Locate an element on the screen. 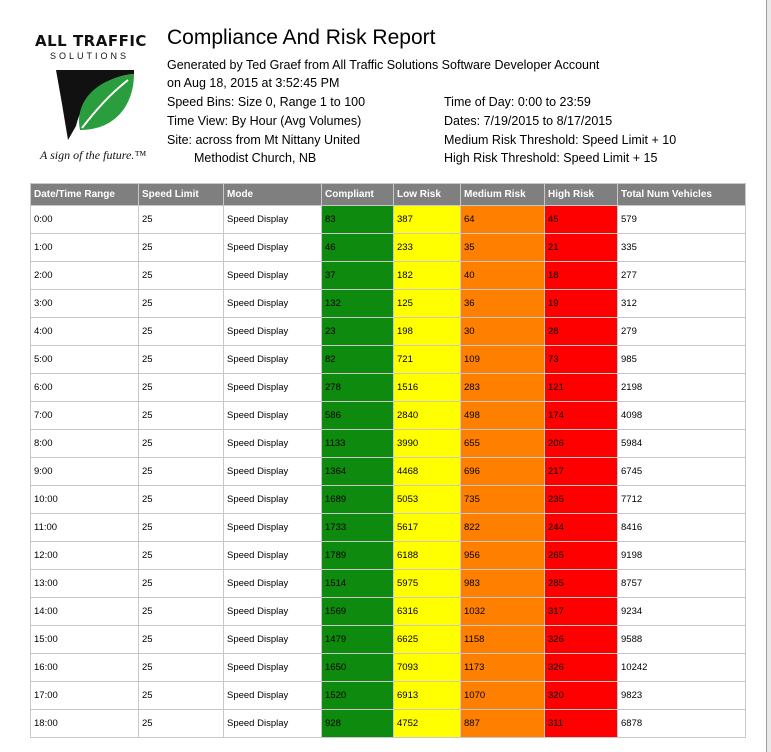 The width and height of the screenshot is (771, 752). table-row: 2:00 25 Speed Display 37 182 40 18 277 is located at coordinates (388, 275).